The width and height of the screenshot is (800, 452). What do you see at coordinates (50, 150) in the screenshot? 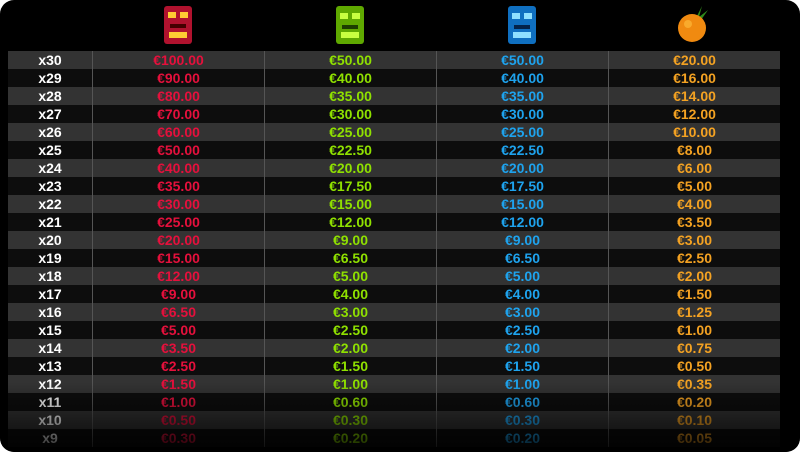
I see `multiplier-label: x25` at bounding box center [50, 150].